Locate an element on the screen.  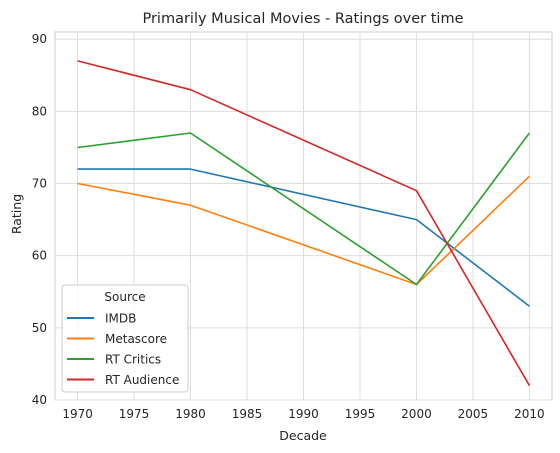
legend-title: Source is located at coordinates (124, 297).